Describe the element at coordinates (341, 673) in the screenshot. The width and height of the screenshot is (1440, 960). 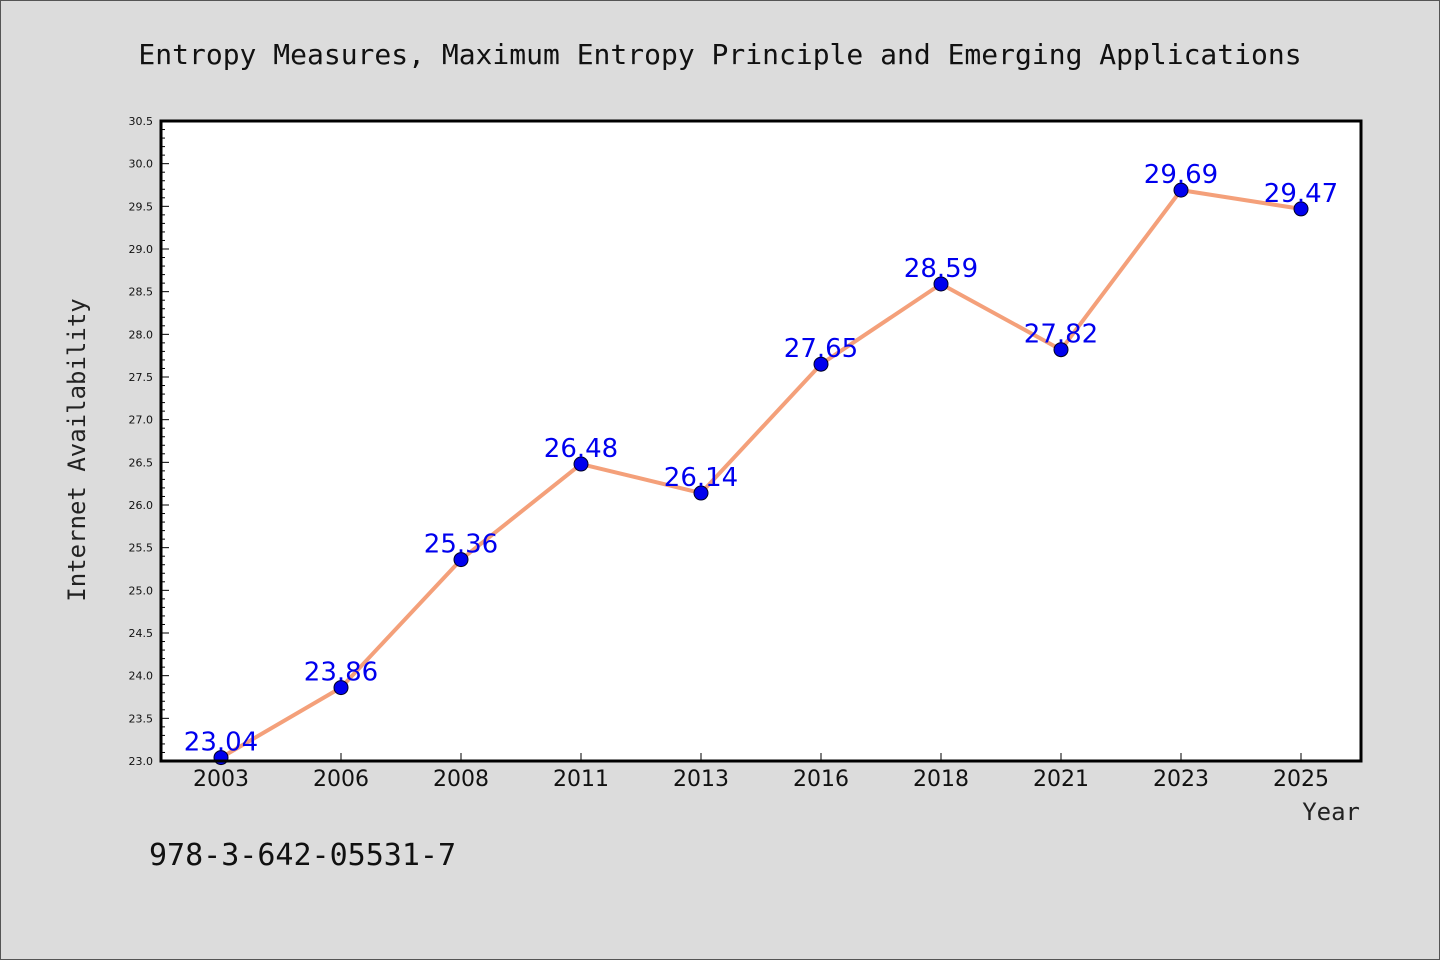
I see `data-label: 23.86` at that location.